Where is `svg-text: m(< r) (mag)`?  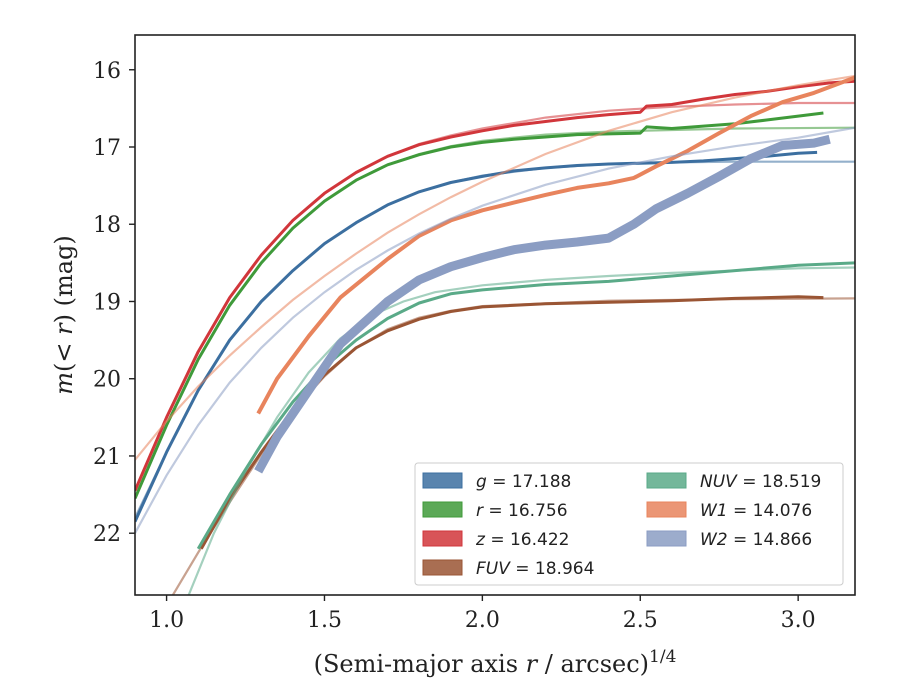 svg-text: m(< r) (mag) is located at coordinates (64, 315).